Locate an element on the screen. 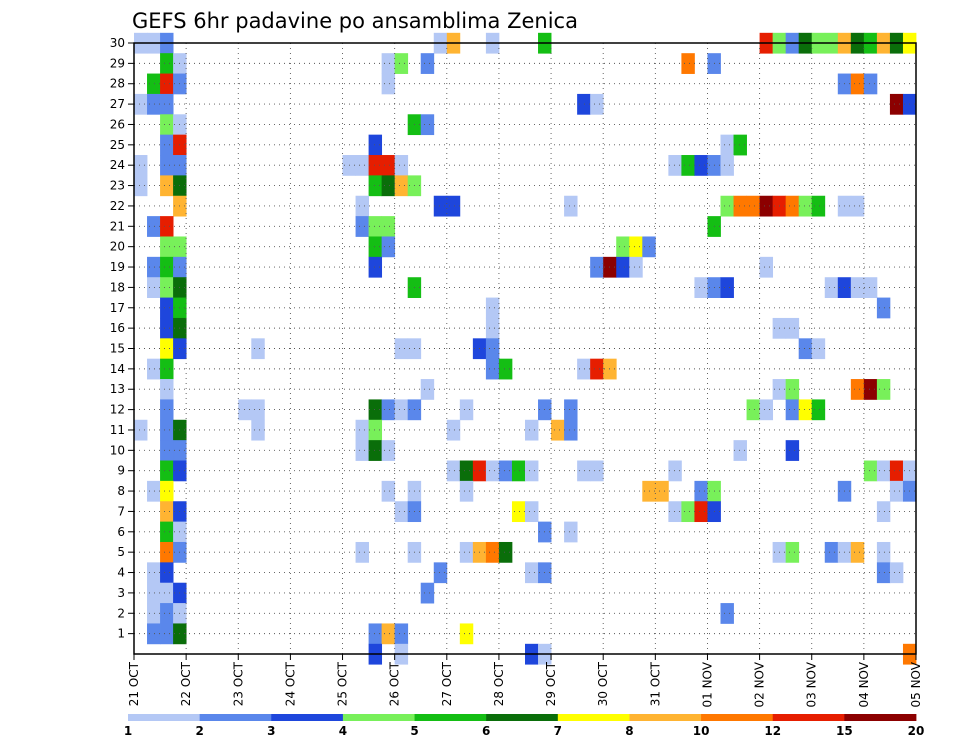  y-tick-label: 19 is located at coordinates (117, 267).